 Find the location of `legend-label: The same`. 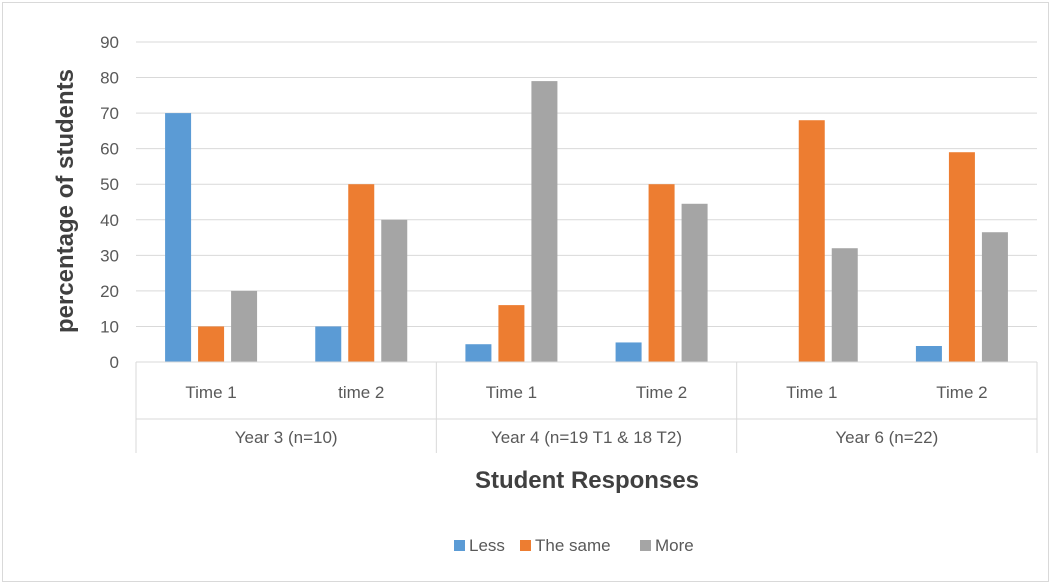

legend-label: The same is located at coordinates (573, 545).